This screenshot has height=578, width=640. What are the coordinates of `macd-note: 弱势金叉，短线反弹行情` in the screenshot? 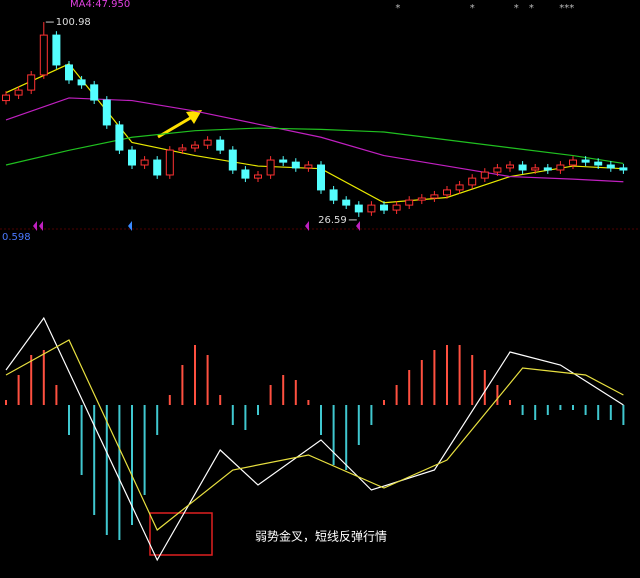 It's located at (321, 536).